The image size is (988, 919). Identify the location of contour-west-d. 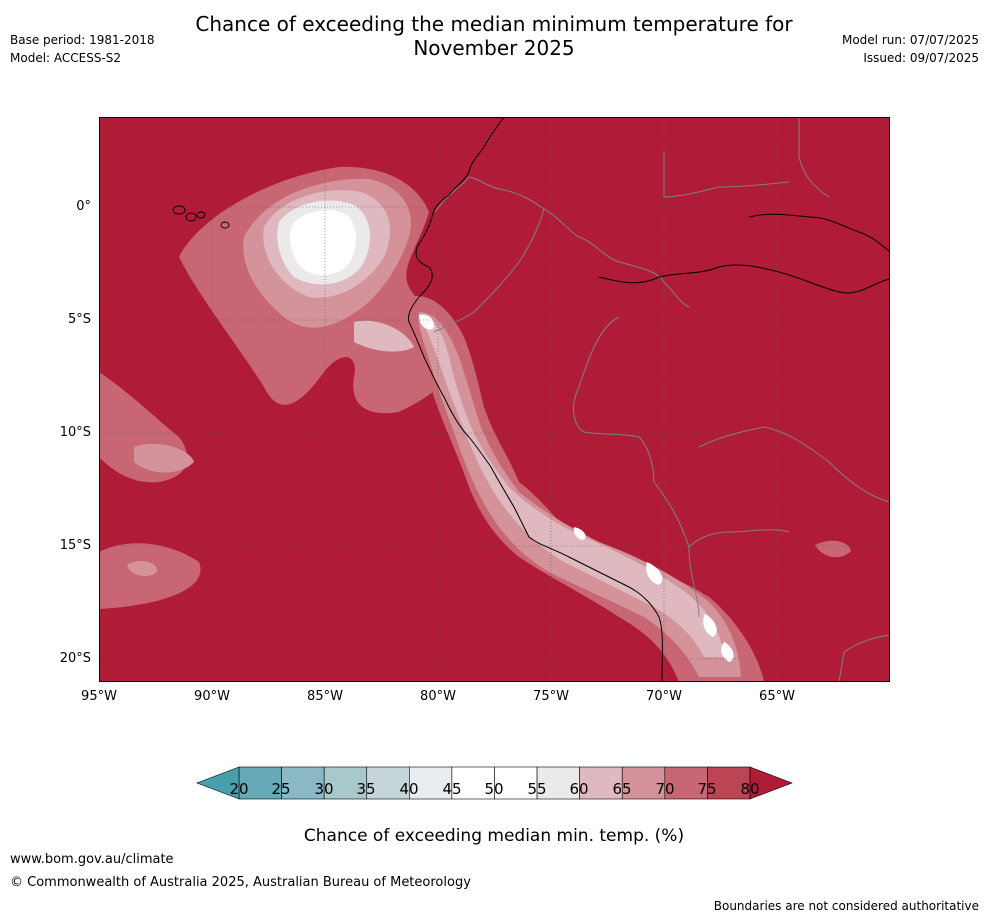
(142, 569).